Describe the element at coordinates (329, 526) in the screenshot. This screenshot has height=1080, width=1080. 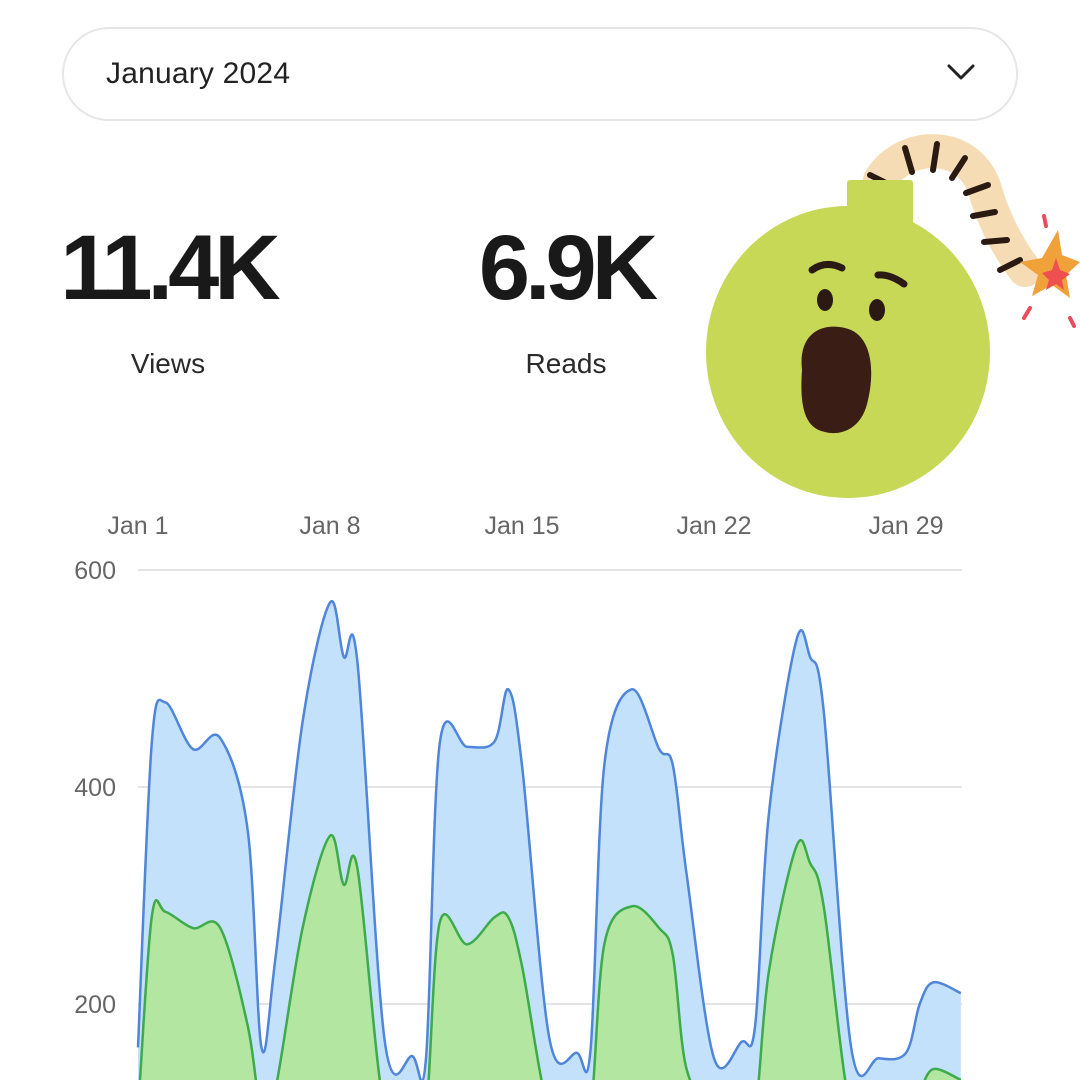
I see `x-tick-label: Jan 8` at that location.